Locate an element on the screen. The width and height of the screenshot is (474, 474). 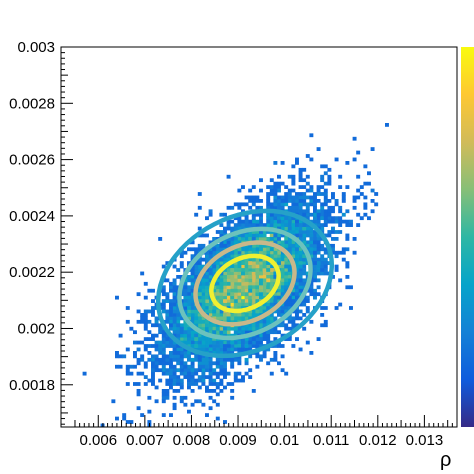
y-tick-label: 0.003 is located at coordinates (36, 47).